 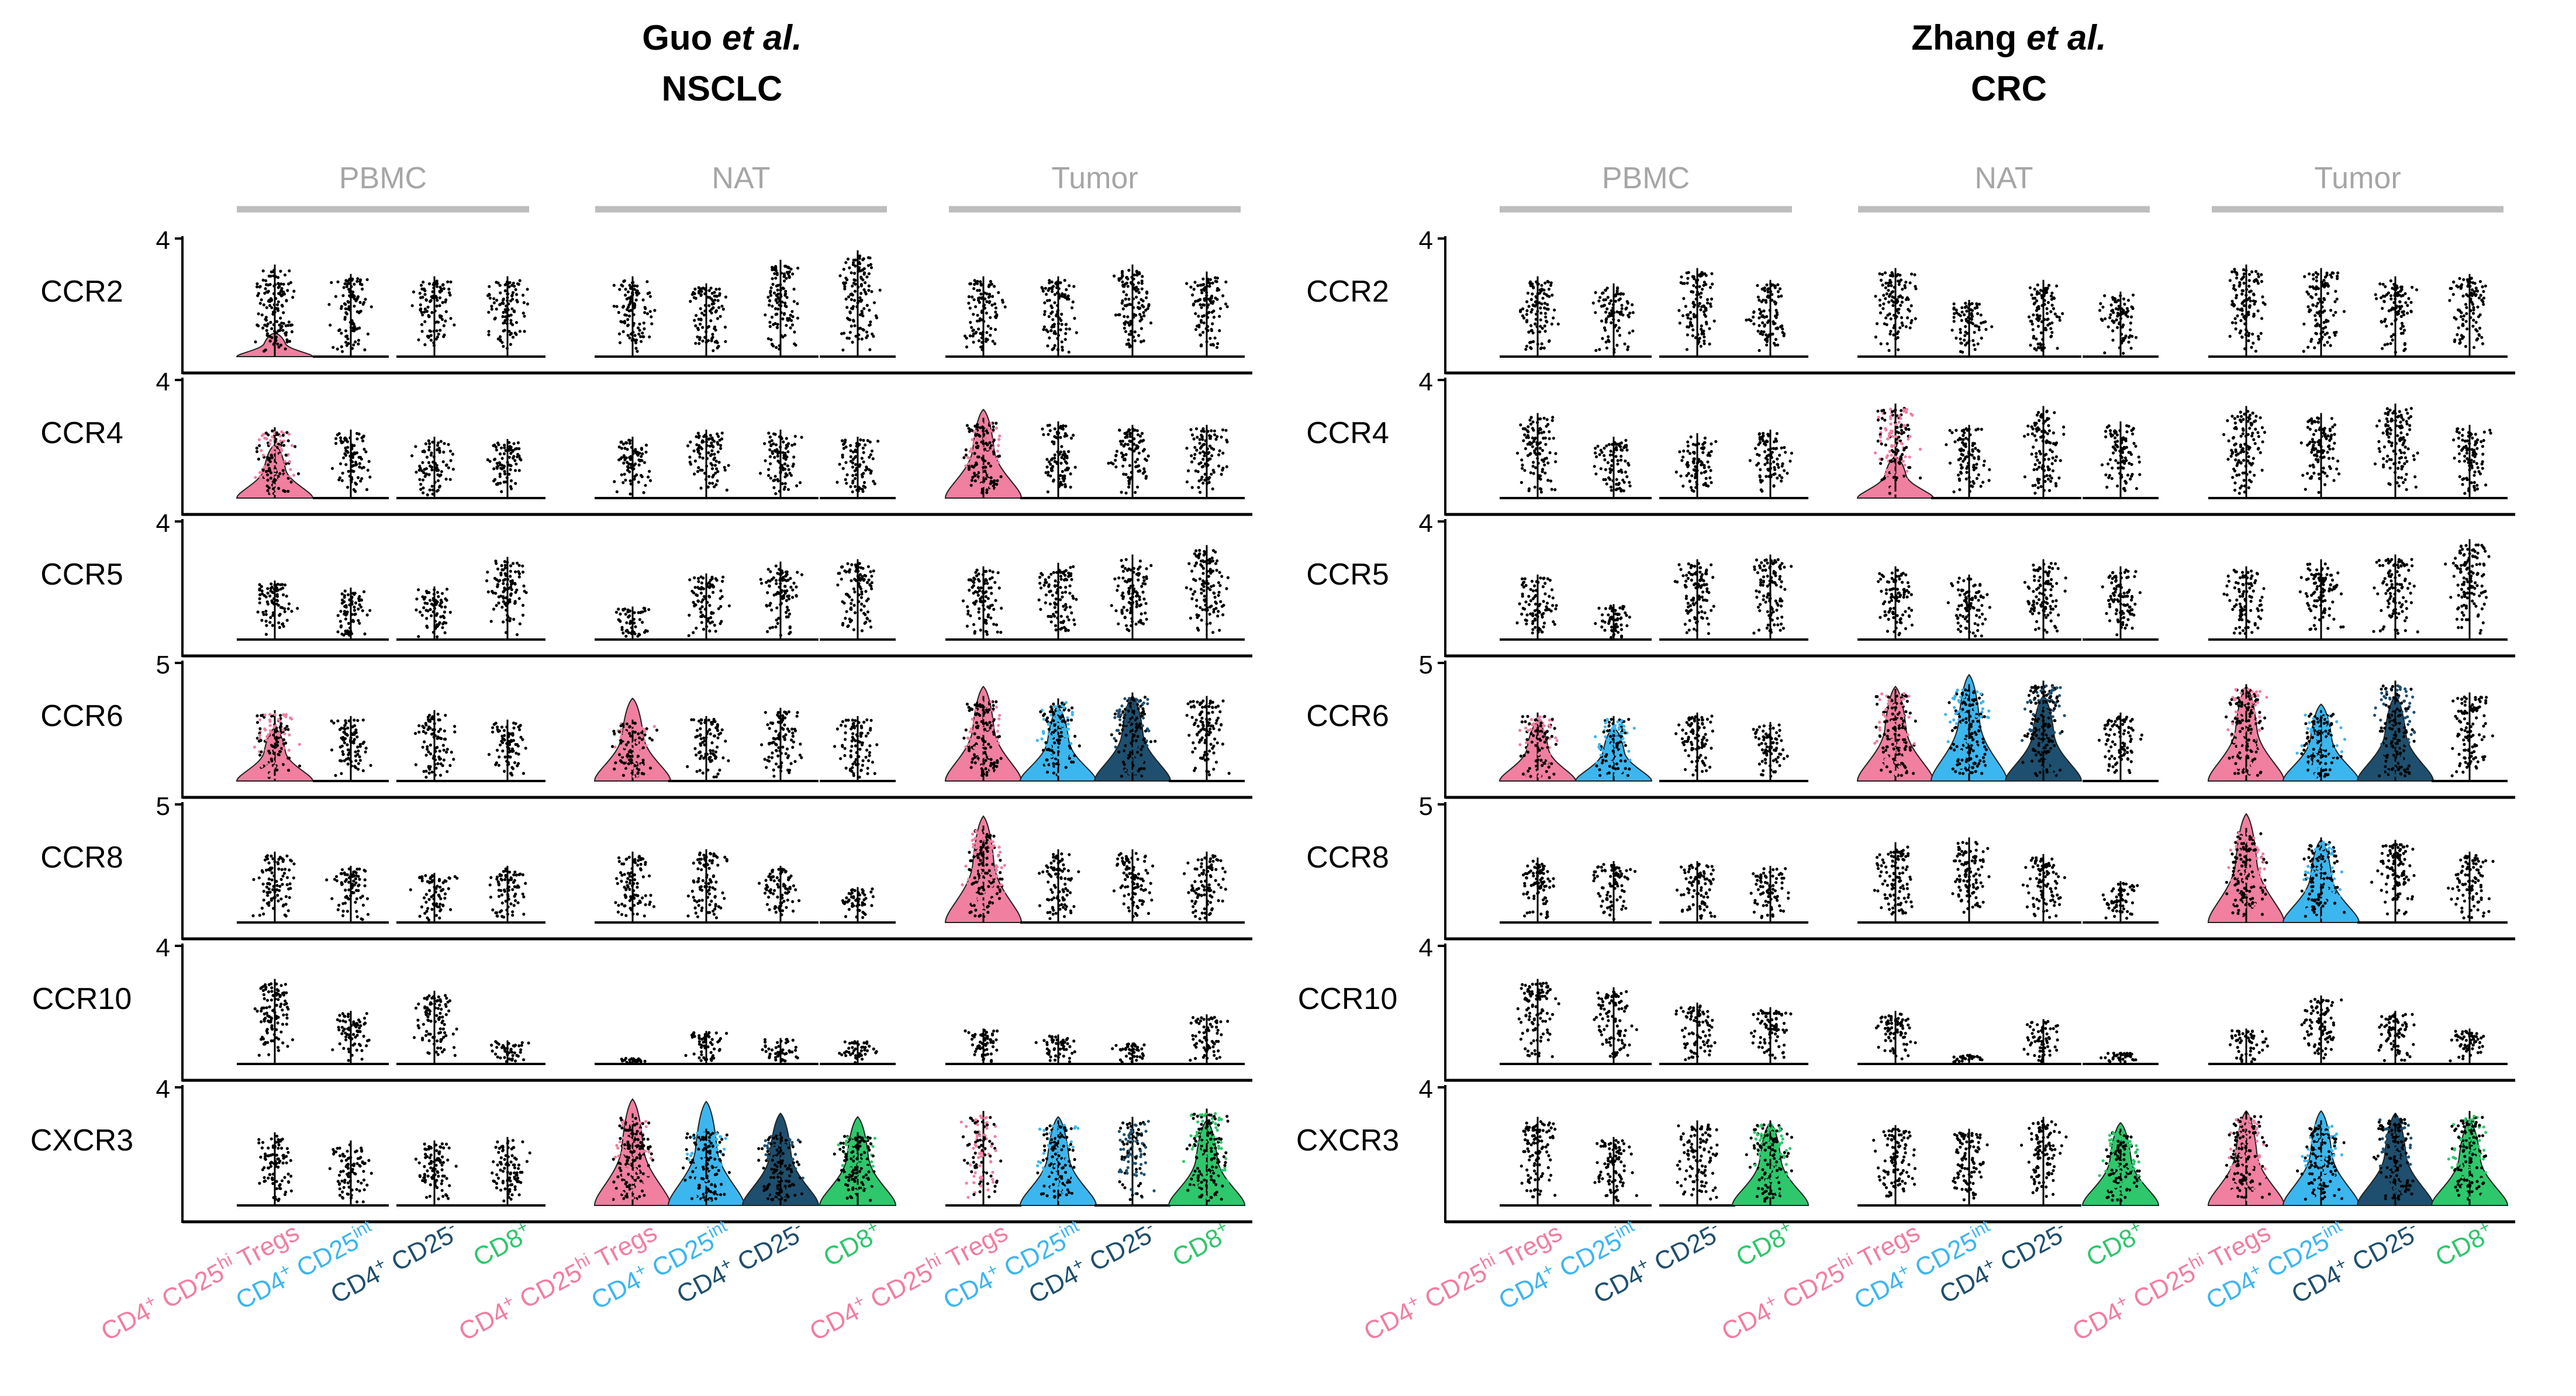 I want to click on gene-label-ccr8: CCR8, so click(x=81, y=858).